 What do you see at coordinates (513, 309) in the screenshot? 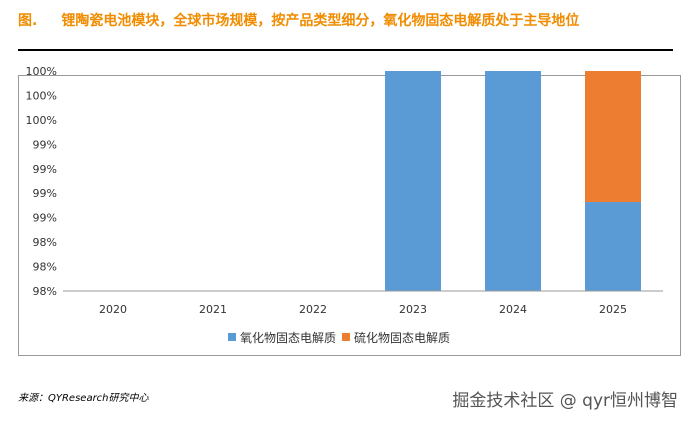
I see `x-tick-label: 2024` at bounding box center [513, 309].